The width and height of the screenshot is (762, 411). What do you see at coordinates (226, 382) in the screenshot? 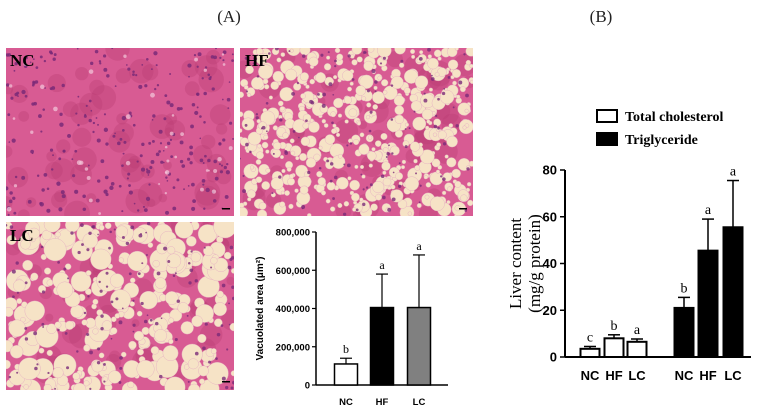
I see `scale-bar-lc` at bounding box center [226, 382].